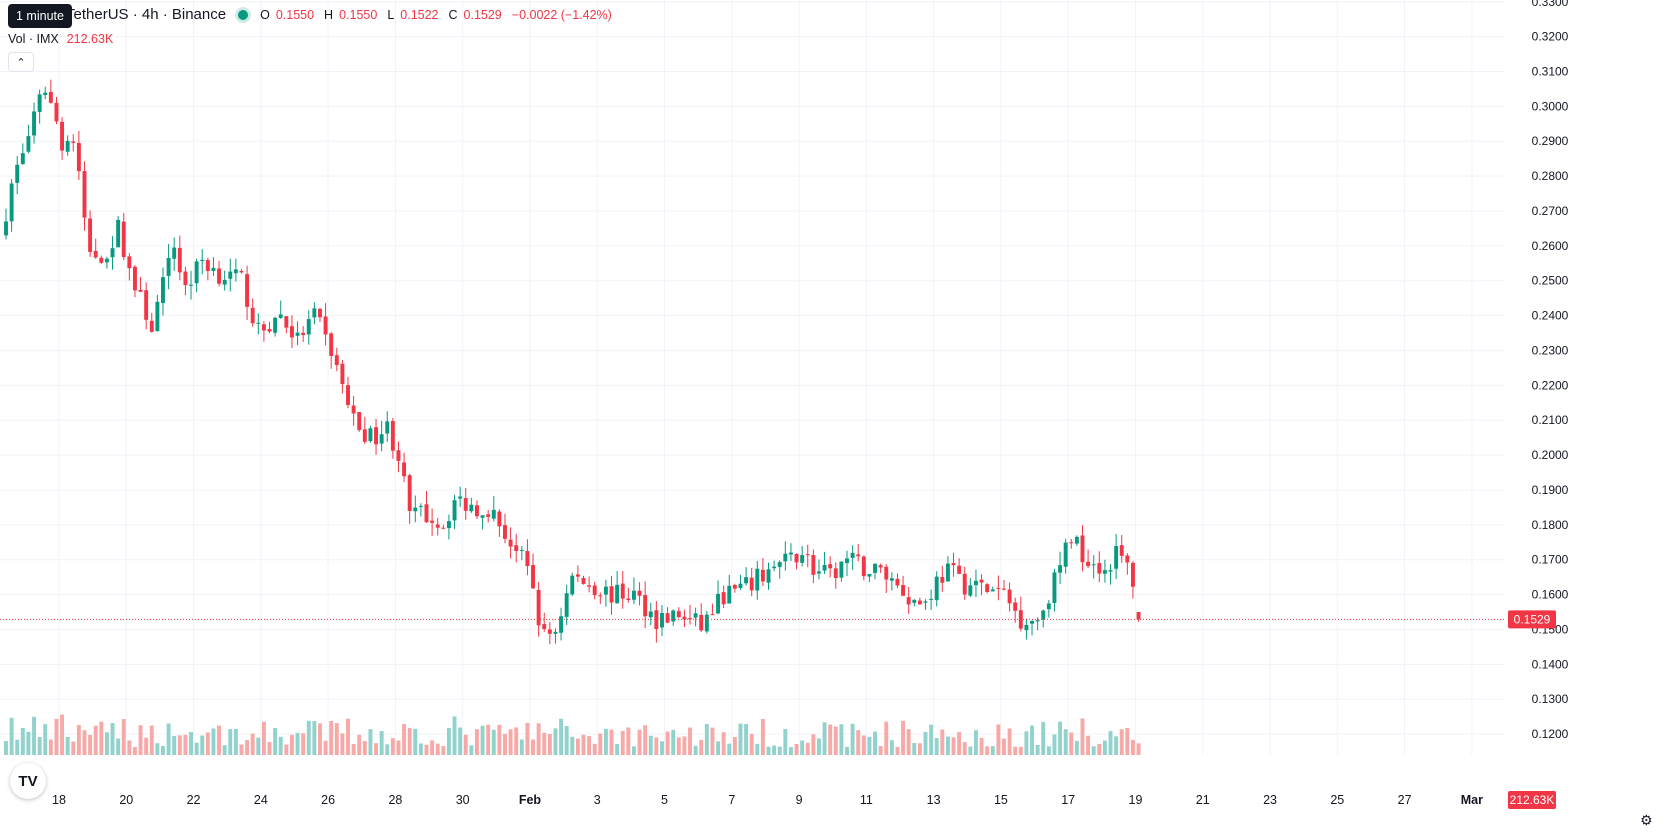 The height and width of the screenshot is (835, 1678). Describe the element at coordinates (146, 14) in the screenshot. I see `symbol-title: TetherUS · 4h · Binance` at that location.